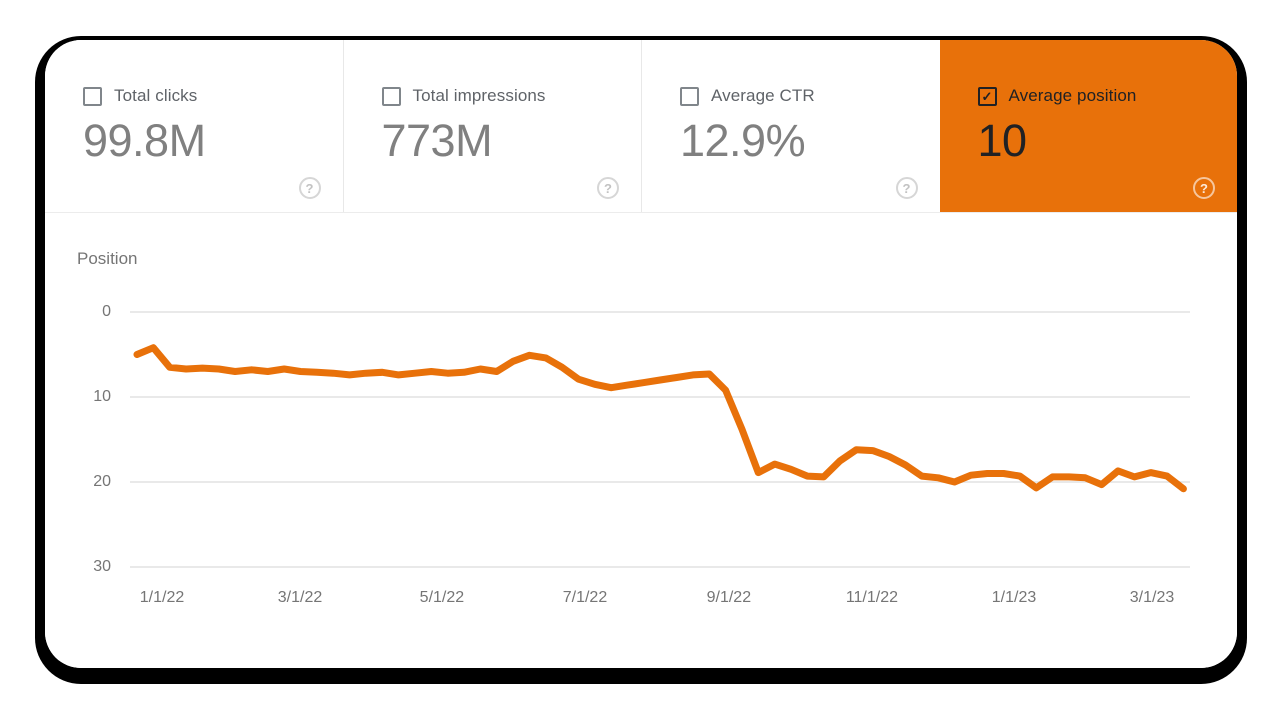 Image resolution: width=1280 pixels, height=720 pixels. I want to click on metric-value: 10, so click(1002, 140).